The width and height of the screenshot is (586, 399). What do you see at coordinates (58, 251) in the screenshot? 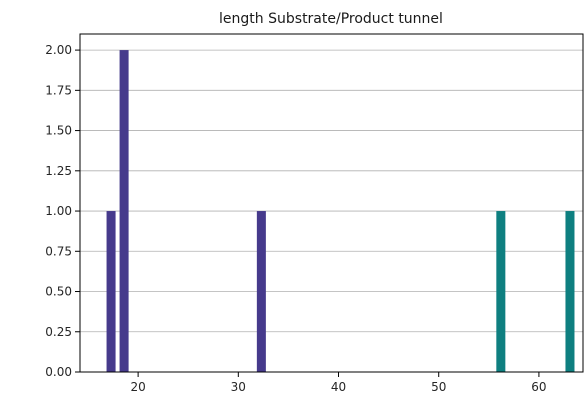
I see `y-tick-label: 0.75` at bounding box center [58, 251].